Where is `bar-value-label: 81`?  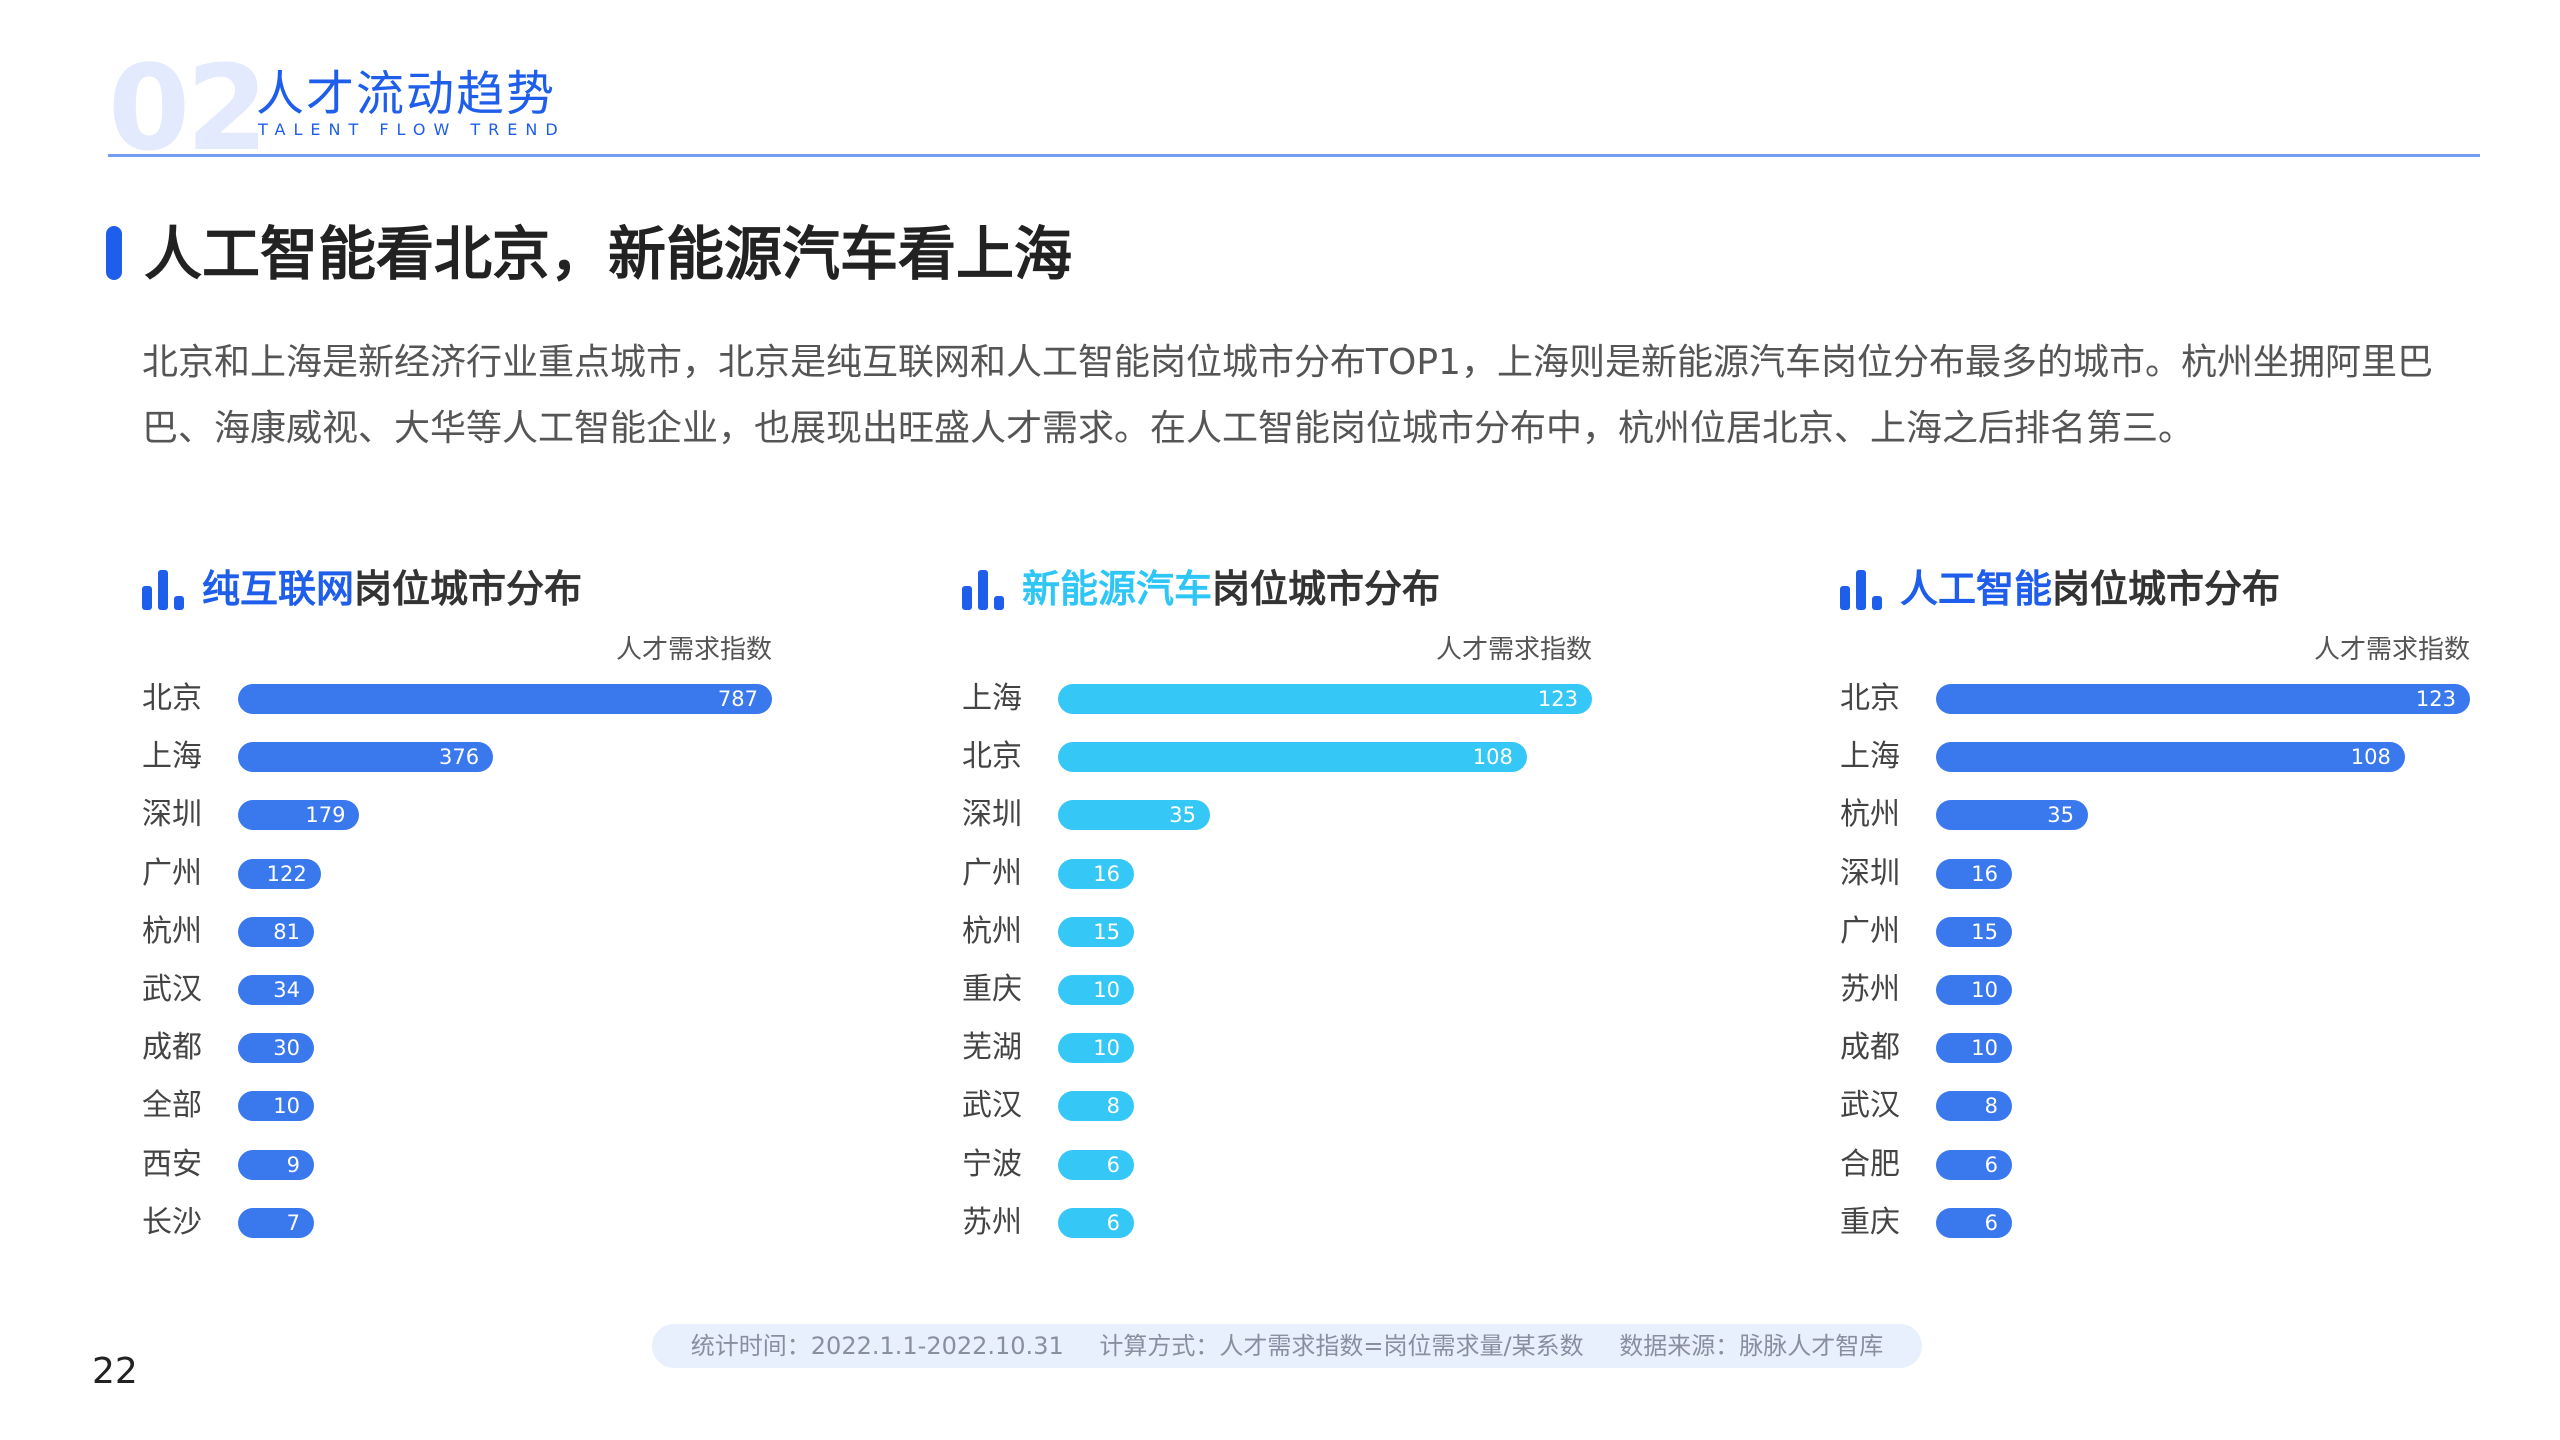 bar-value-label: 81 is located at coordinates (286, 931).